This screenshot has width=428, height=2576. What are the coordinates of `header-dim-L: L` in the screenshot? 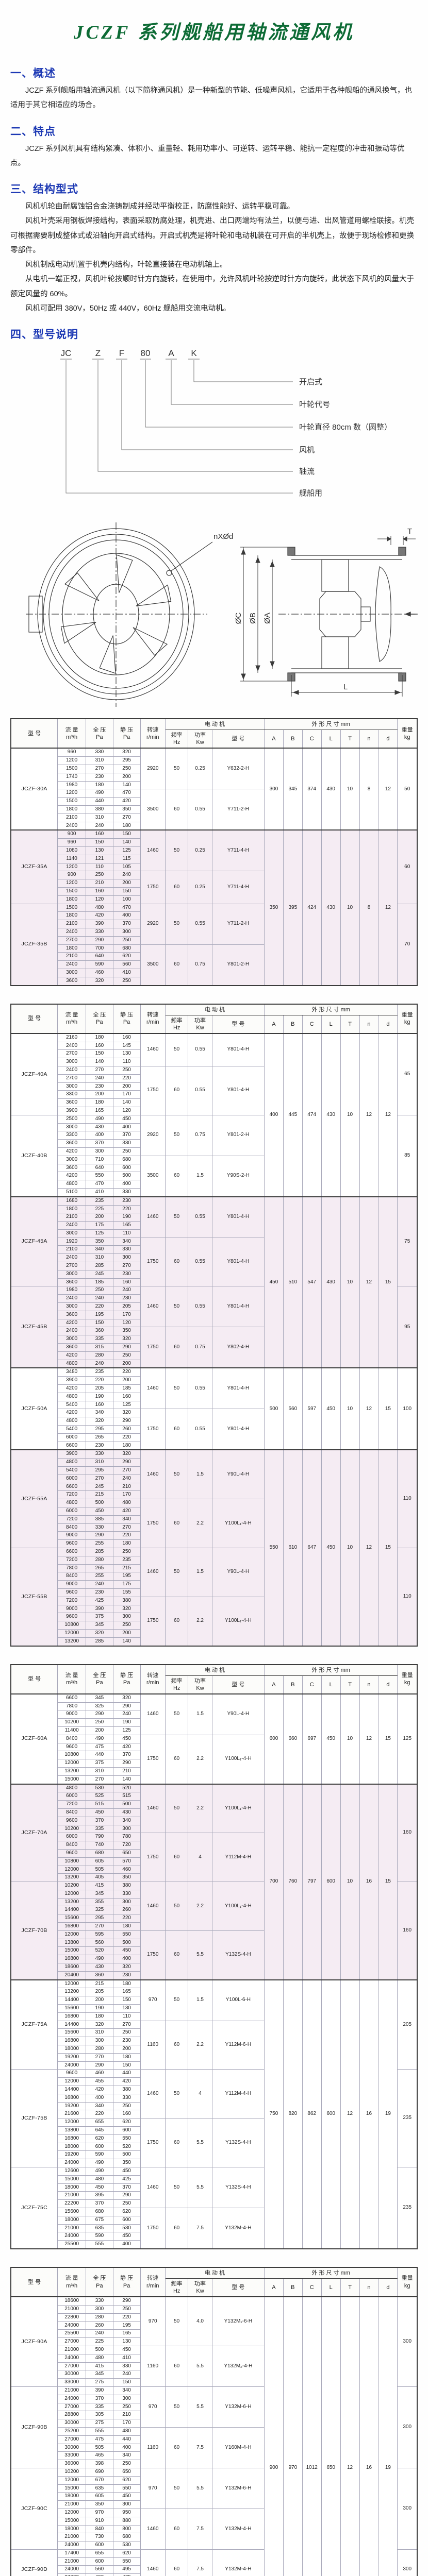 It's located at (331, 1684).